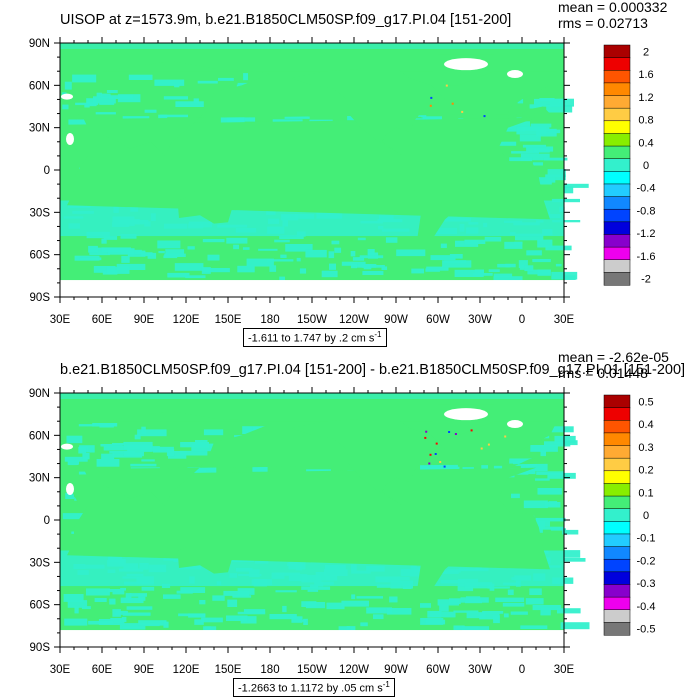 This screenshot has height=700, width=700. Describe the element at coordinates (613, 357) in the screenshot. I see `mean-label: mean = -2.62e-05` at that location.